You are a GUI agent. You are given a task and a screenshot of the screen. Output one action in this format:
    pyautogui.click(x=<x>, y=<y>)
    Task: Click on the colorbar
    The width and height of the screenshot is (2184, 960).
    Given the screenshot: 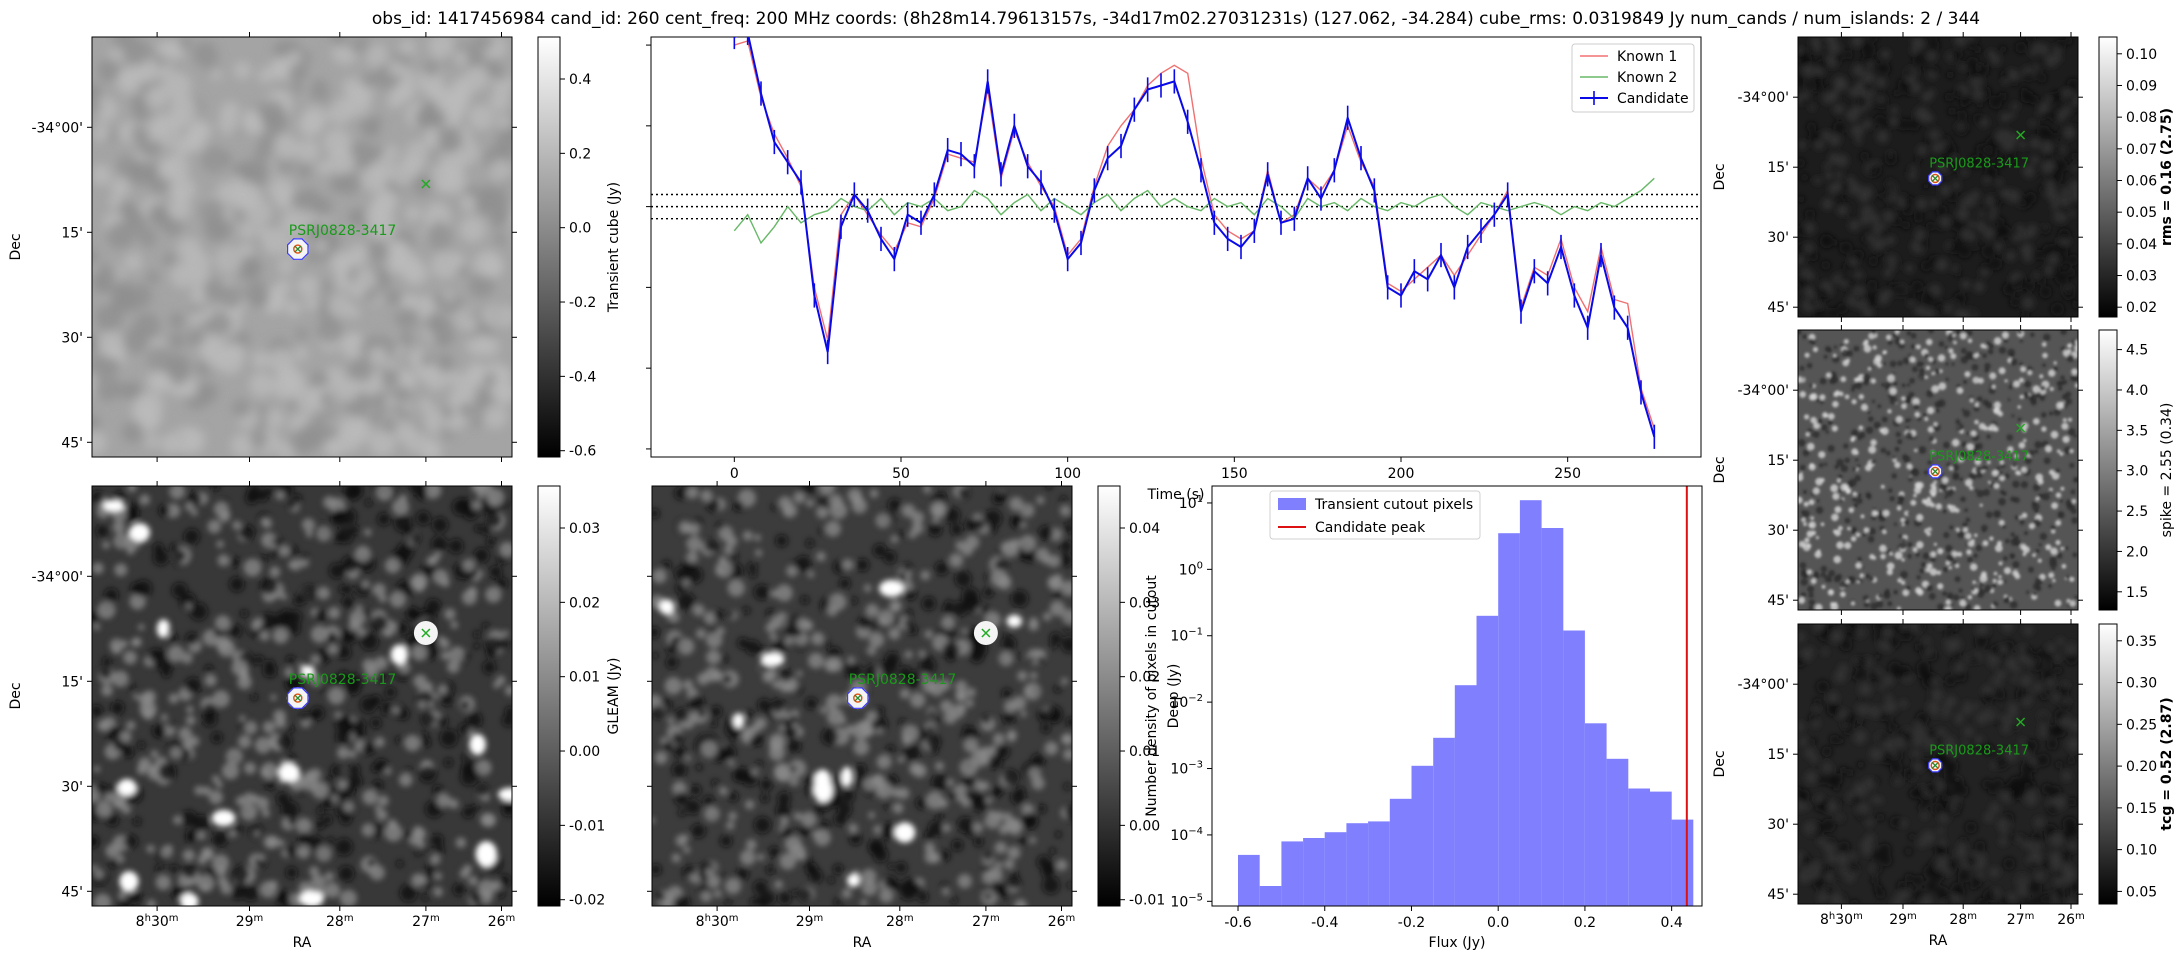 What is the action you would take?
    pyautogui.click(x=549, y=696)
    